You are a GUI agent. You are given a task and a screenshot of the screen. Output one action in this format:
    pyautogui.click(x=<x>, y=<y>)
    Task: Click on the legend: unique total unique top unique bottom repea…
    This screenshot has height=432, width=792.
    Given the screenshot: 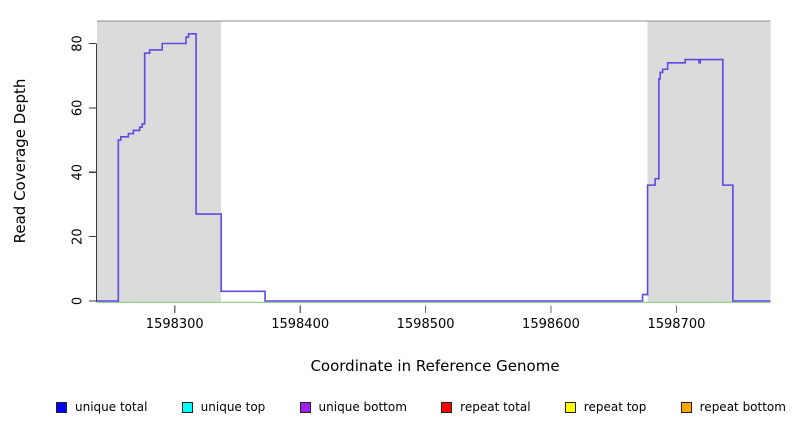 What is the action you would take?
    pyautogui.click(x=421, y=407)
    